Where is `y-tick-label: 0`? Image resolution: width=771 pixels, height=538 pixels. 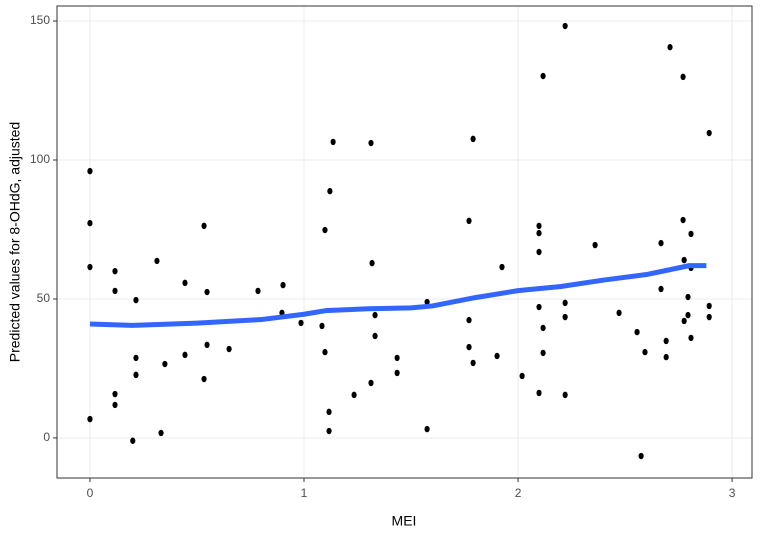
y-tick-label: 0 is located at coordinates (46, 437).